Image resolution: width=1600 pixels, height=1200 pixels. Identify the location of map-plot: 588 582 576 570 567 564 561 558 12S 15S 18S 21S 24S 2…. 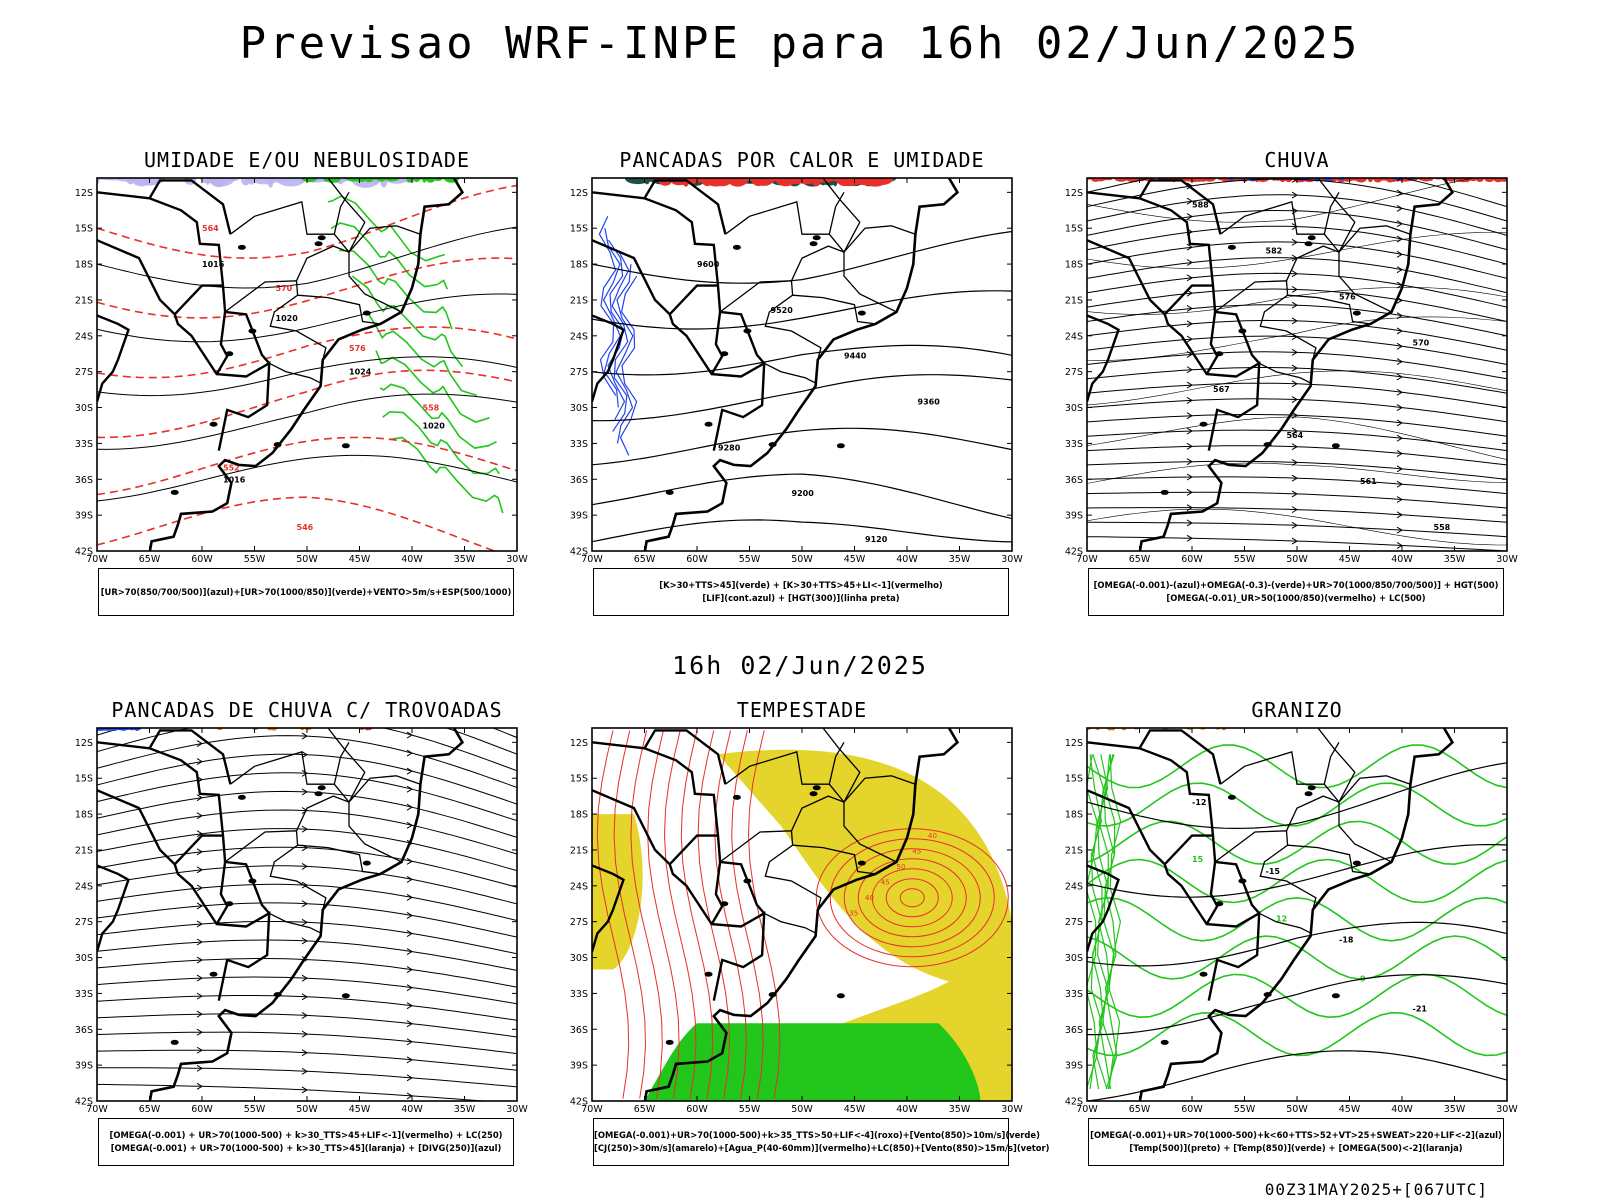
(1291, 371).